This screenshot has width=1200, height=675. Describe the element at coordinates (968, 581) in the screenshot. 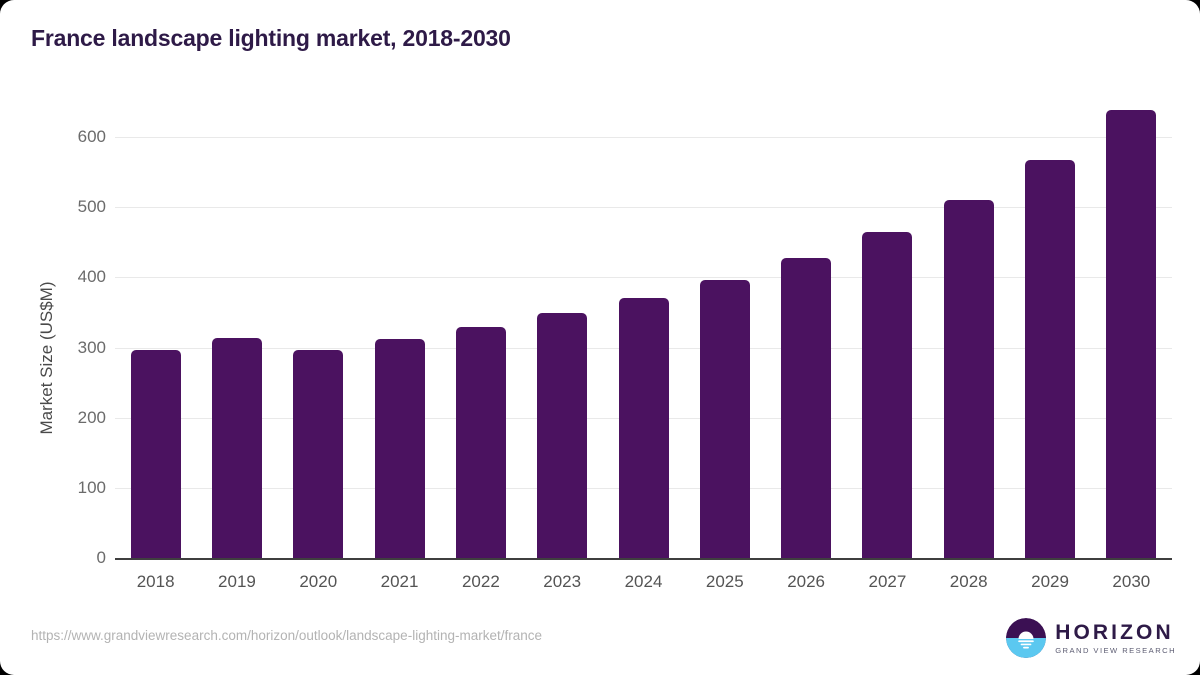

I see `x-tick-label: 2028` at that location.